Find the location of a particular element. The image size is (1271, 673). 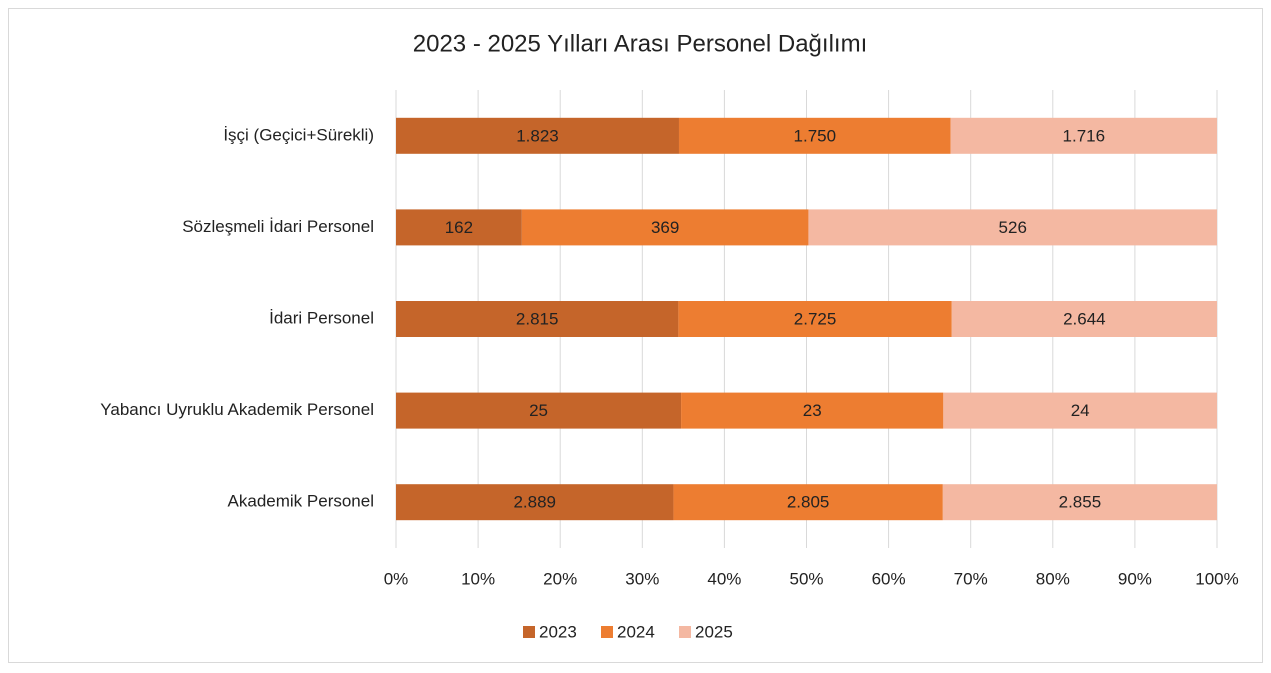

y-tick-label: İşçi (Geçici+Sürekli) is located at coordinates (298, 134).